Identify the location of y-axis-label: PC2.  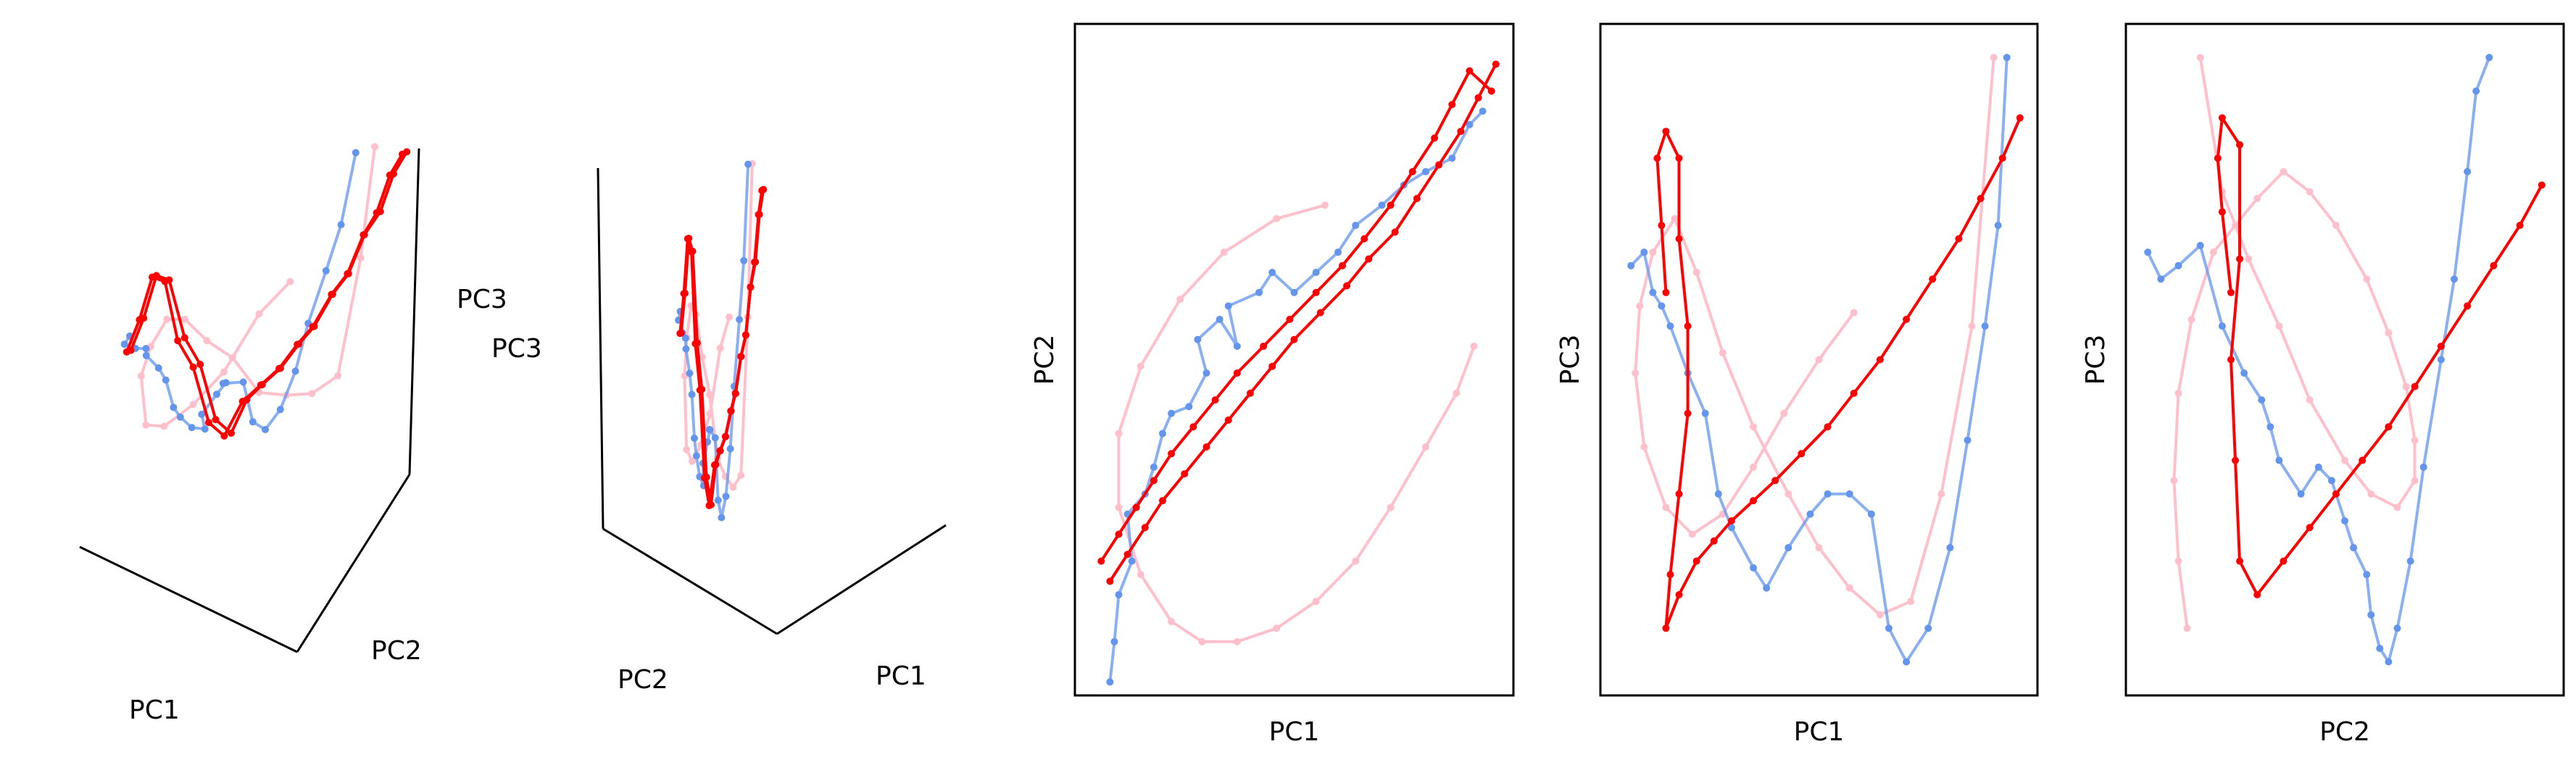
(1045, 360).